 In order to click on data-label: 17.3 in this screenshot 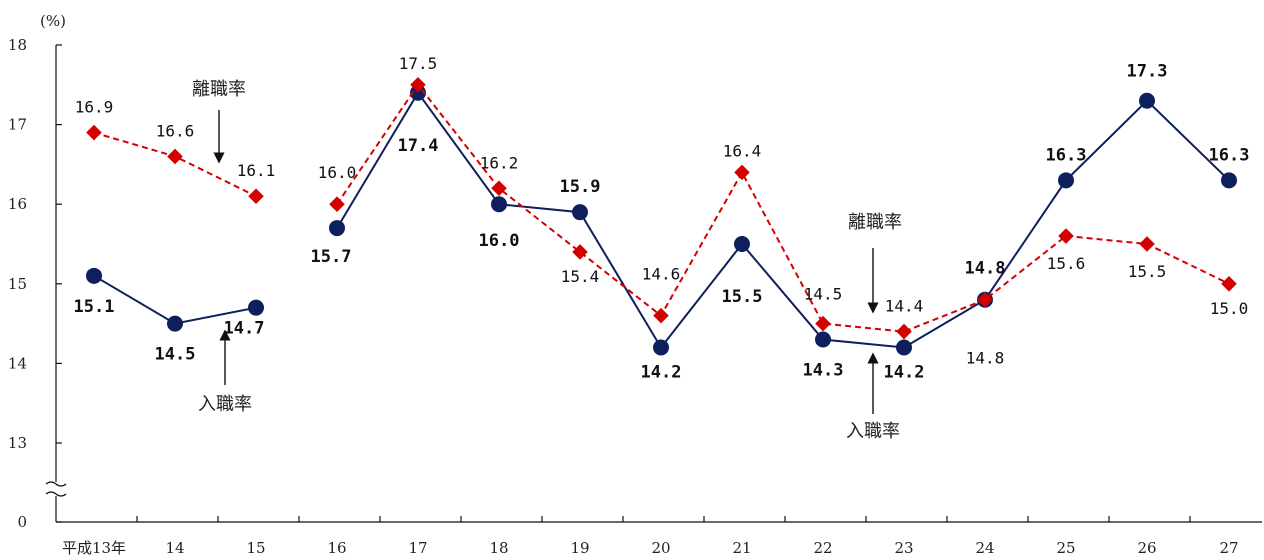, I will do `click(1147, 72)`.